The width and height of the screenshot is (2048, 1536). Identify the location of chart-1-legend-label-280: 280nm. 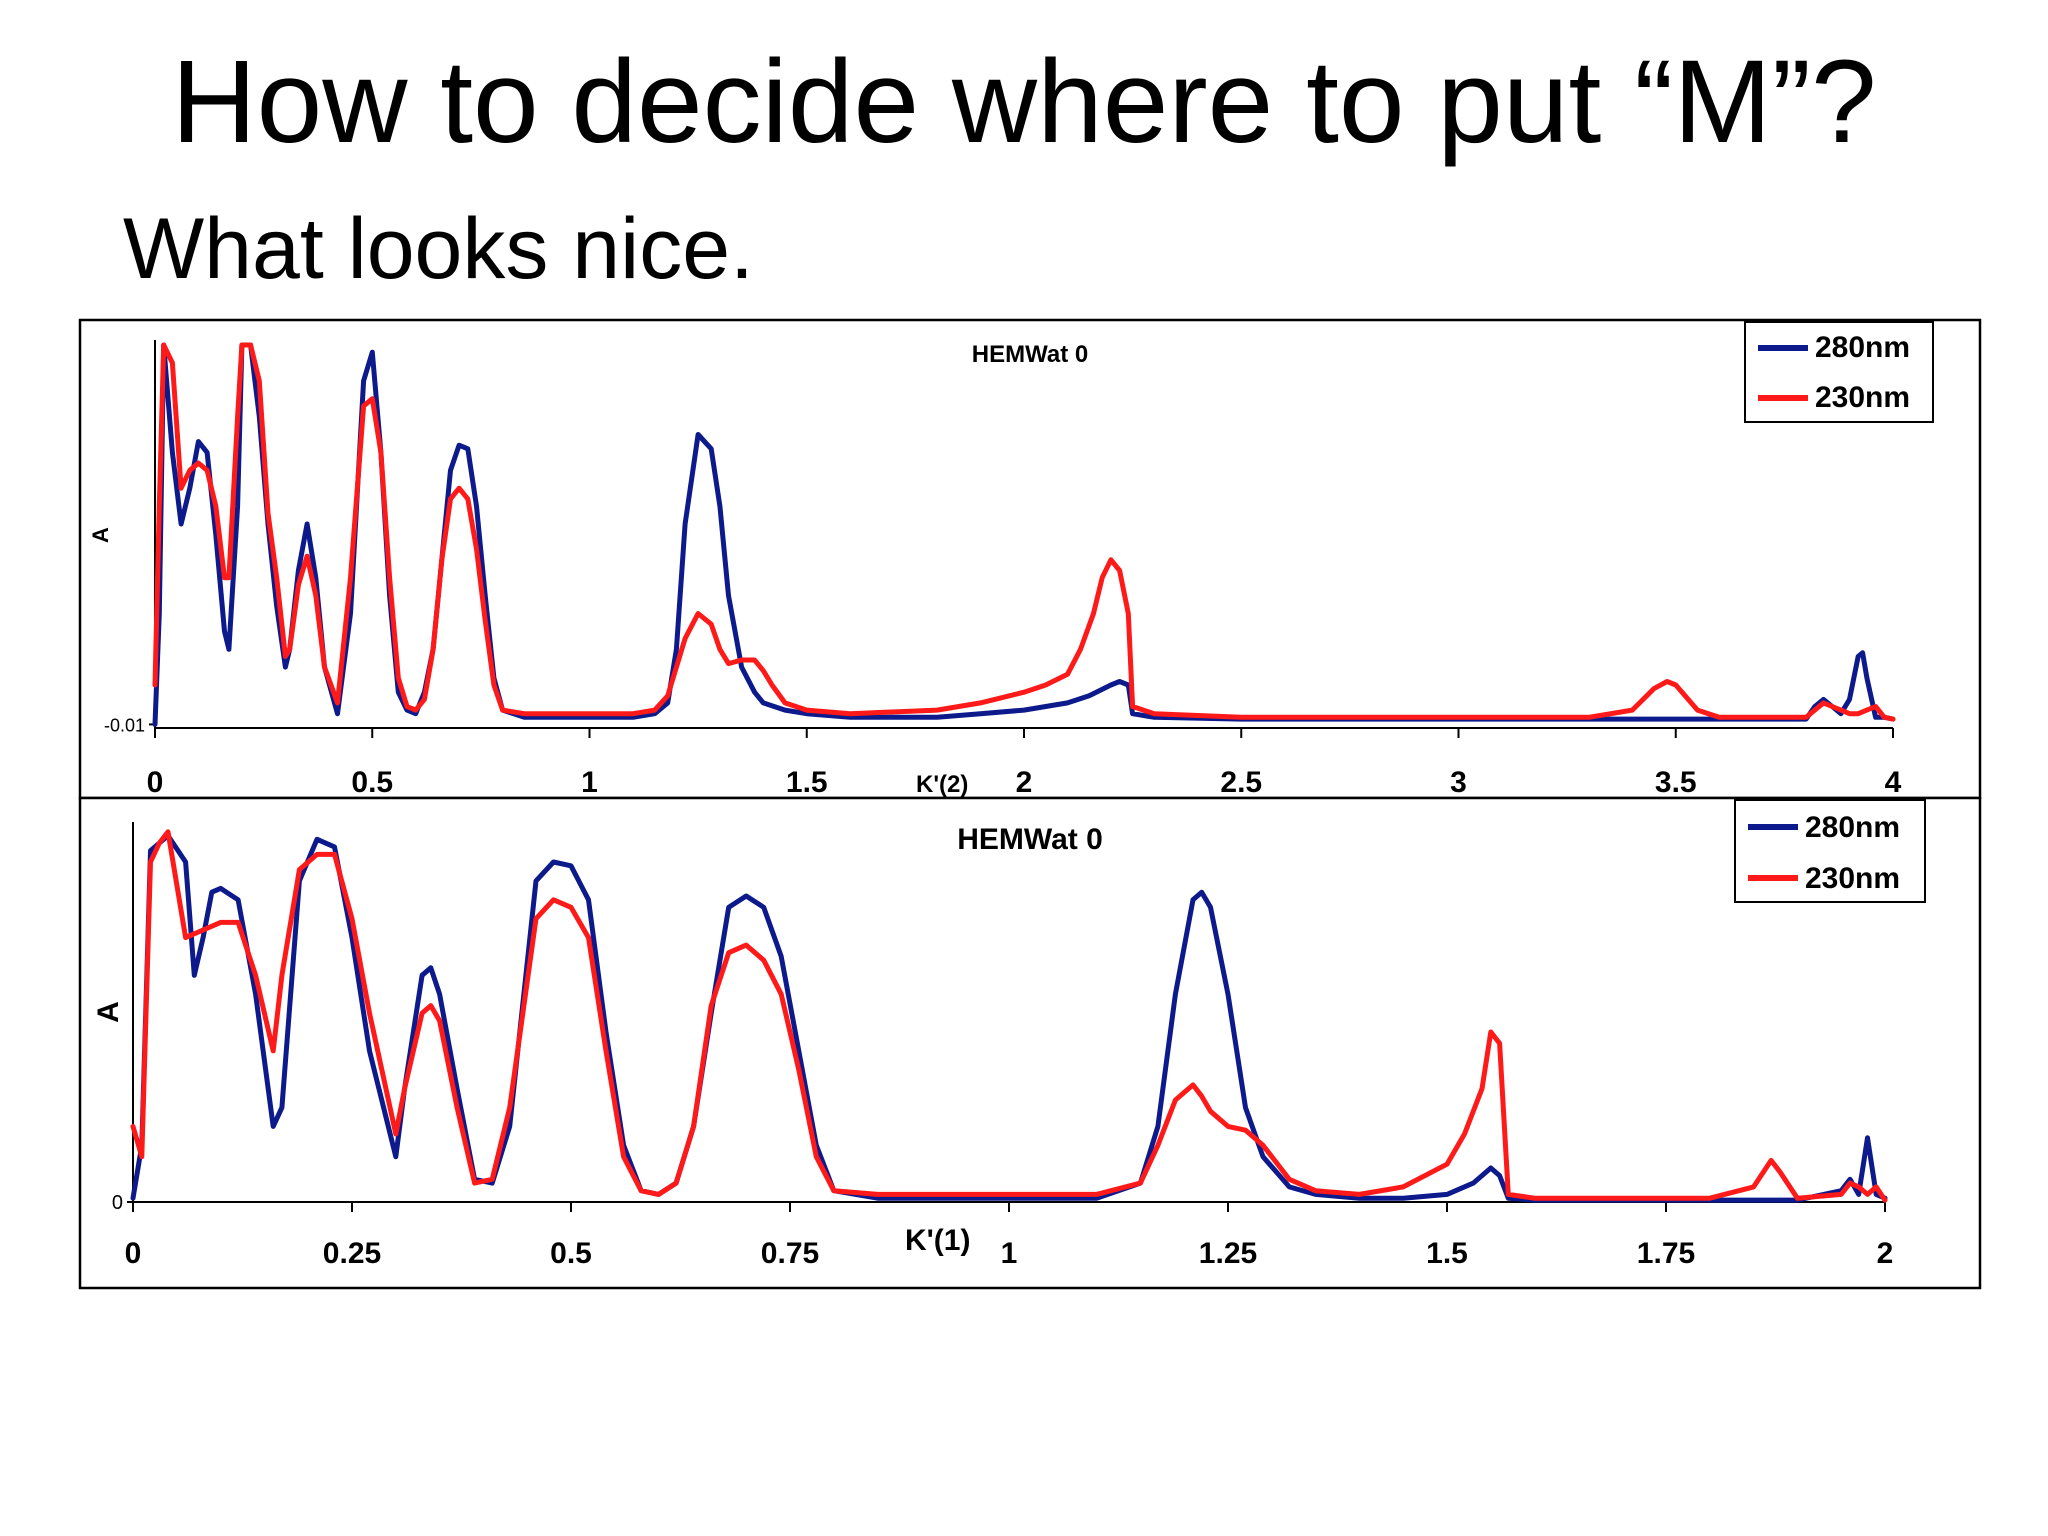
(1862, 347).